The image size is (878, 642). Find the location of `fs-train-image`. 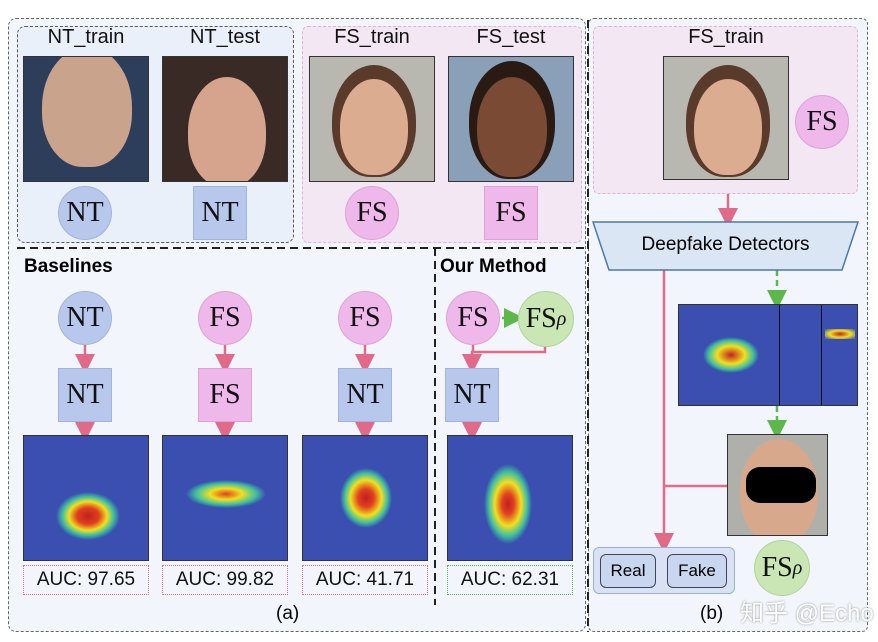

fs-train-image is located at coordinates (372, 119).